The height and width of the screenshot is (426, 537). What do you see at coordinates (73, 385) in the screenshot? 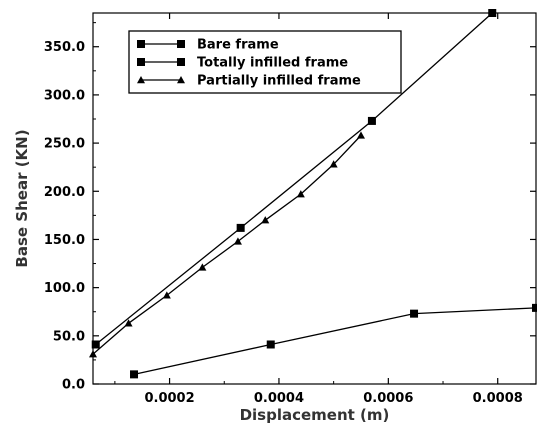
I see `y-tick-label: 0.0` at bounding box center [73, 385].